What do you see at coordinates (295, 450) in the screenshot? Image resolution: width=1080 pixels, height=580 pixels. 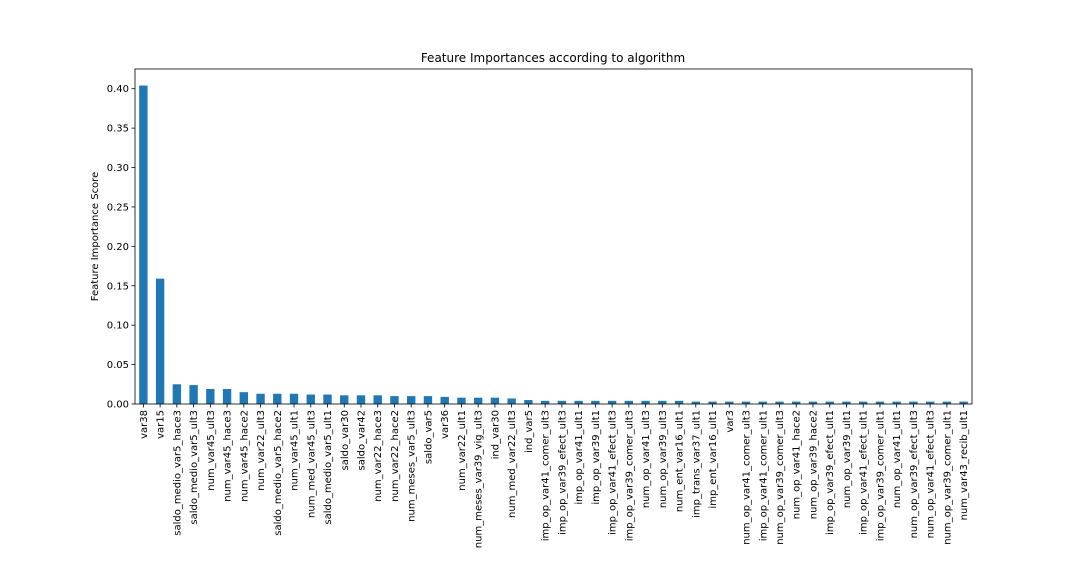 I see `x-tick-label: num_var45_ult1` at bounding box center [295, 450].